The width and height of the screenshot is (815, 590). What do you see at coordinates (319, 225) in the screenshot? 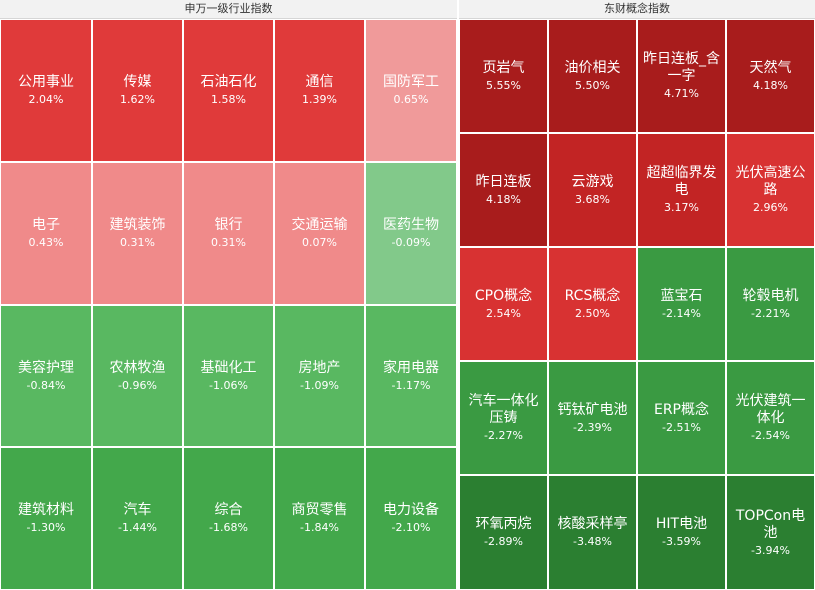
I see `cell-name-label: 交通运输` at bounding box center [319, 225].